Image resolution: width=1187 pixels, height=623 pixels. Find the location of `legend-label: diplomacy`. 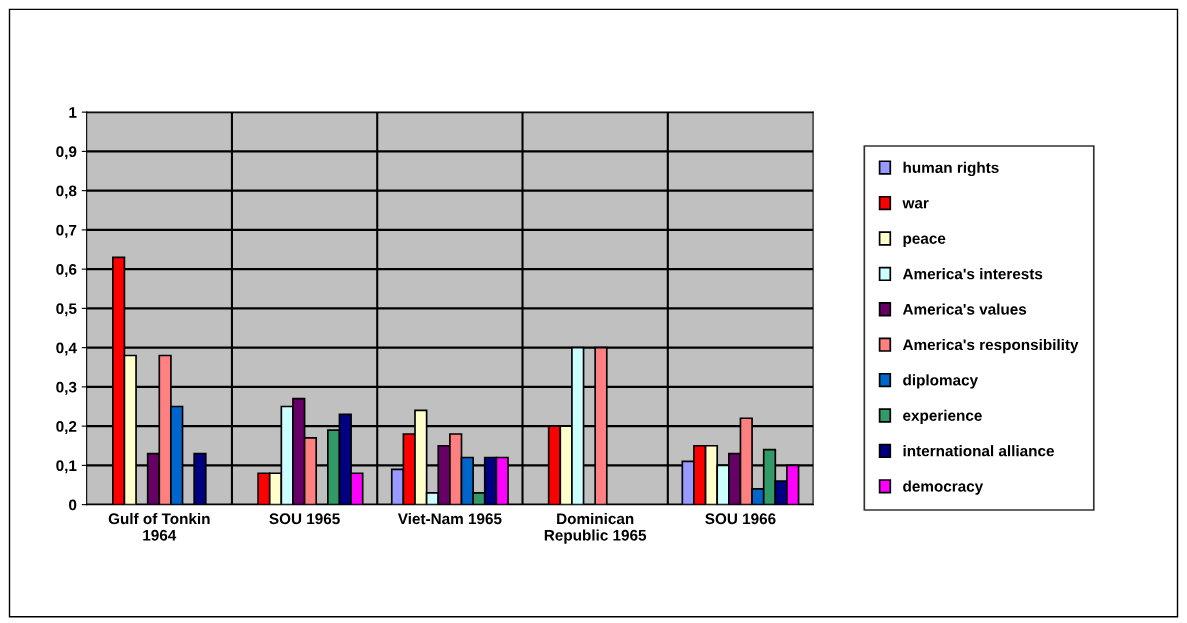

legend-label: diplomacy is located at coordinates (940, 381).